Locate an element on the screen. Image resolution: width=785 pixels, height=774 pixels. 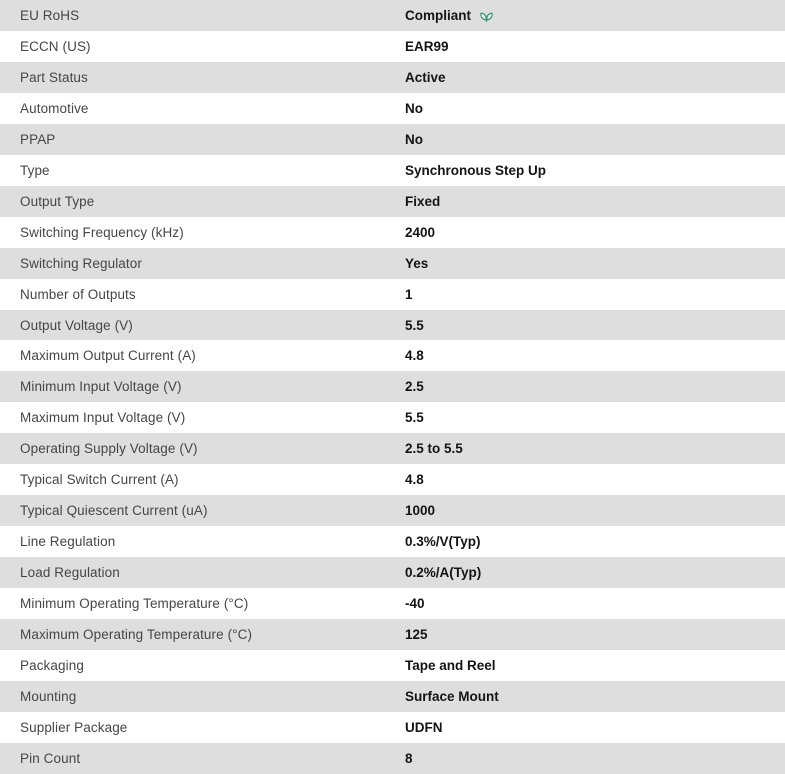
spec-value: 125 is located at coordinates (595, 634).